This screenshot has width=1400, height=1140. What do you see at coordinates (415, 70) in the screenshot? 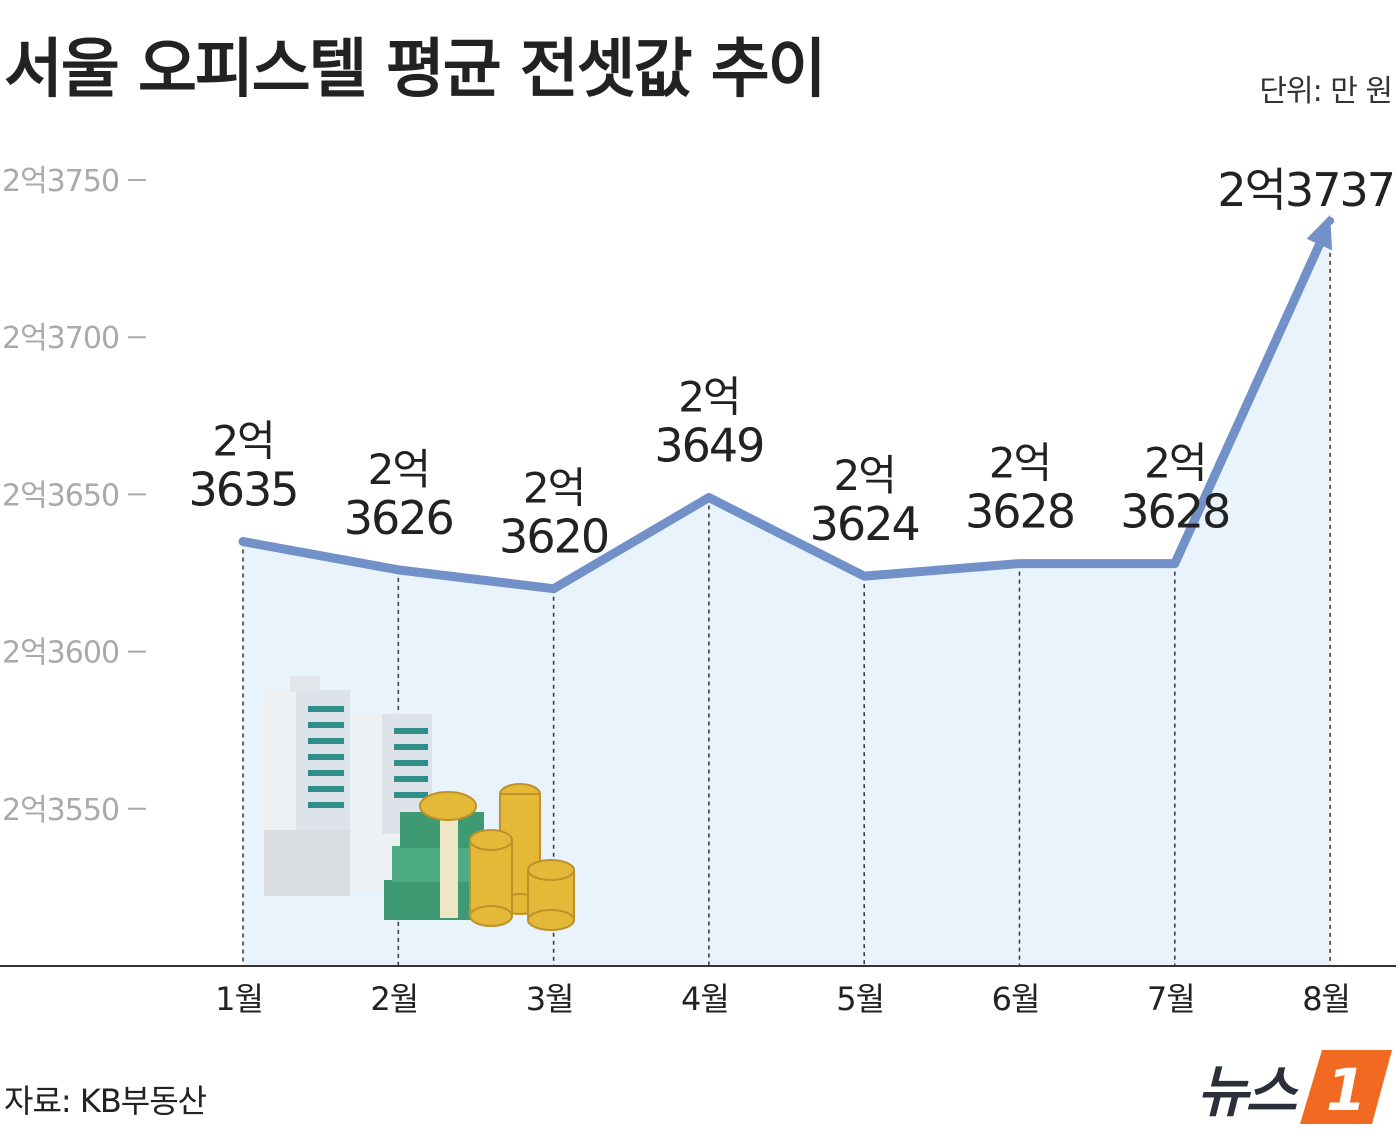
I see `chart-title: 서울 오피스텔 평균 전셋값 추이` at bounding box center [415, 70].